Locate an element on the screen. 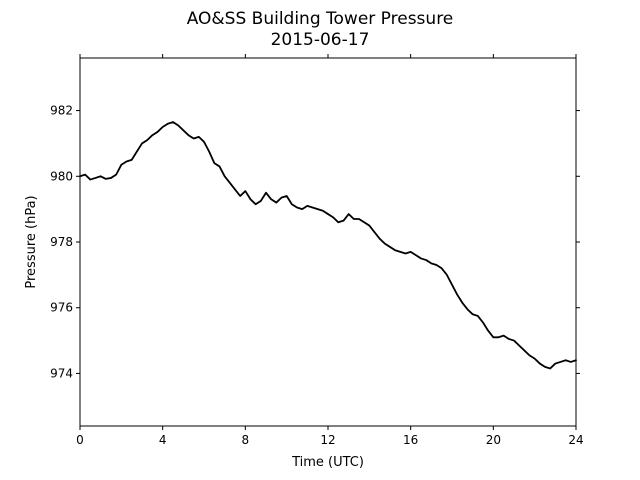  y-axis-label: Pressure (hPa) is located at coordinates (31, 241).